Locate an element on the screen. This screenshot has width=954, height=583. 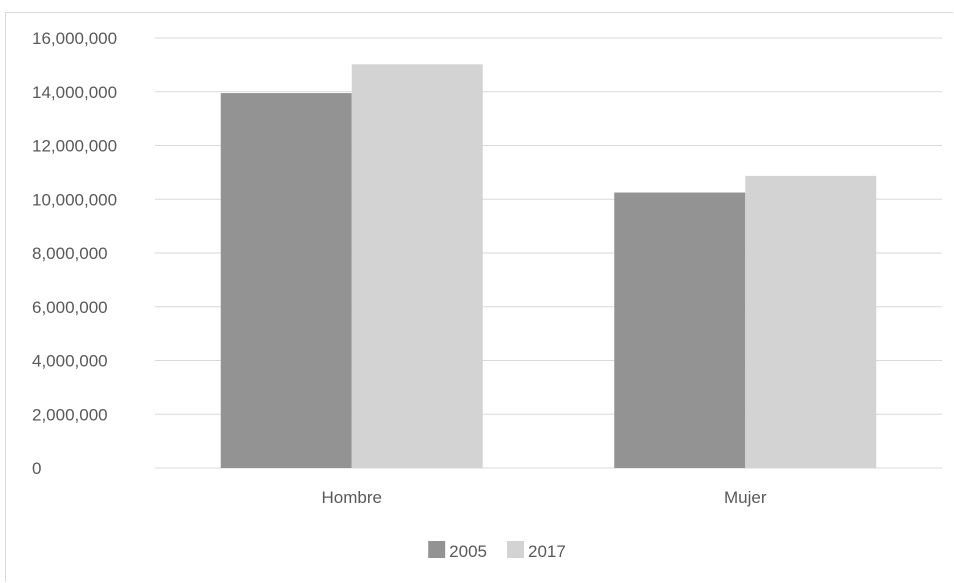
y-tick-label: 2,000,000 is located at coordinates (70, 414).